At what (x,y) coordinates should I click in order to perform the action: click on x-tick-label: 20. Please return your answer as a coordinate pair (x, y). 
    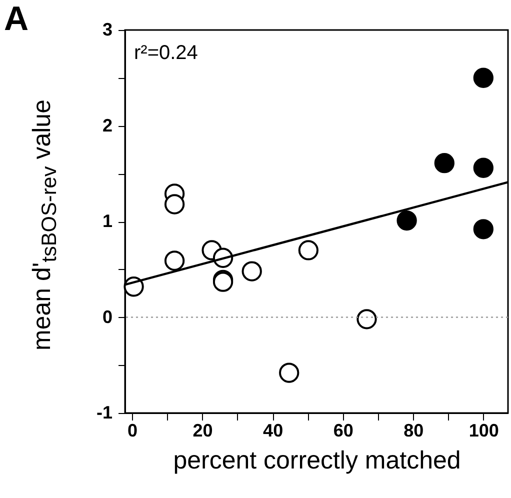
    Looking at the image, I should click on (202, 430).